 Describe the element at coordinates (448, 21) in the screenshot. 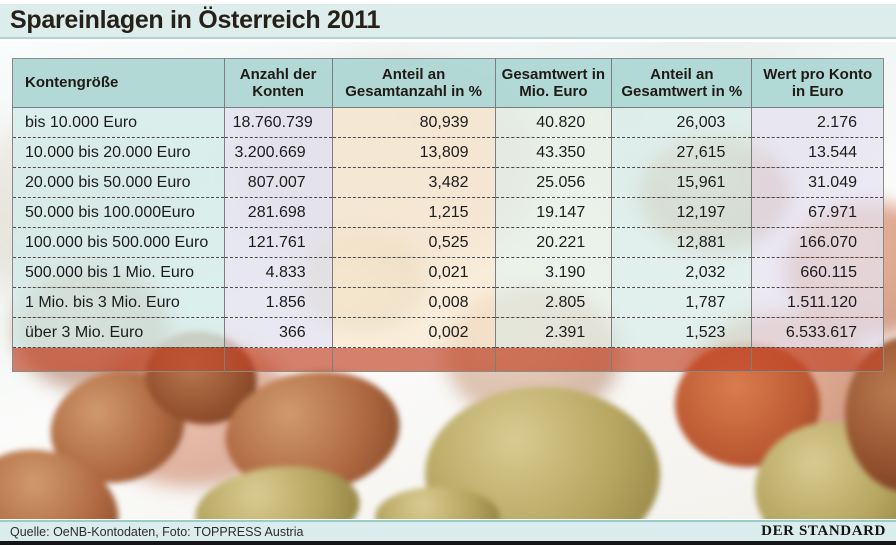

I see `title-band: Spareinlagen in Österreich 2011` at that location.